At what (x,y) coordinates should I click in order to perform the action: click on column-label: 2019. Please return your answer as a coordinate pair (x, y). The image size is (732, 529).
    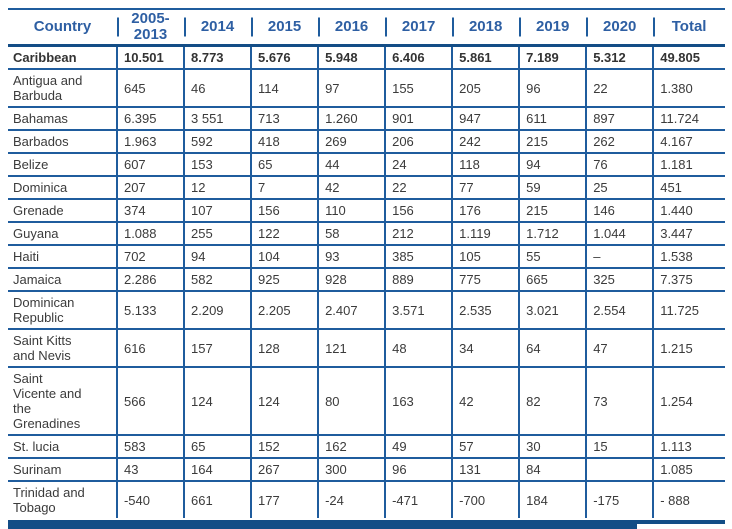
    Looking at the image, I should click on (552, 26).